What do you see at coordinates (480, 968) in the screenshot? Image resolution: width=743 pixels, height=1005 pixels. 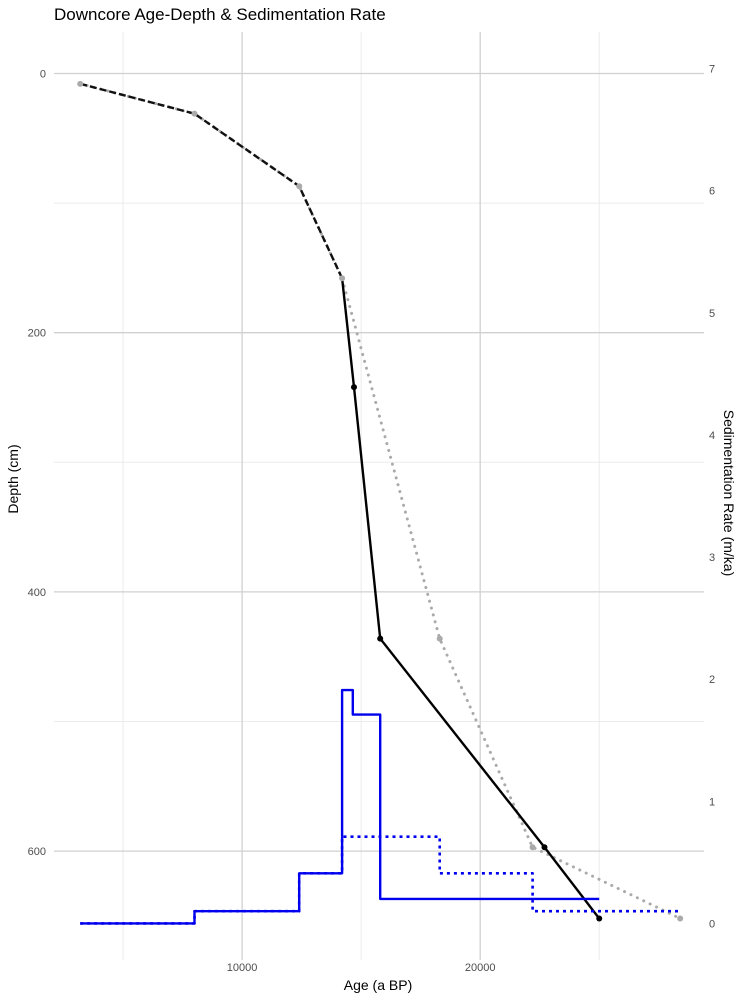 I see `x-tick-label: 20000` at bounding box center [480, 968].